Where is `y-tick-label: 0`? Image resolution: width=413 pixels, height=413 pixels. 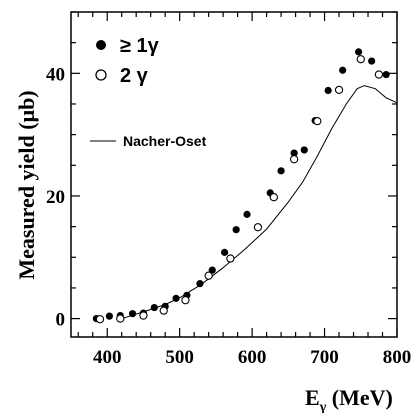 y-tick-label: 0 is located at coordinates (61, 320).